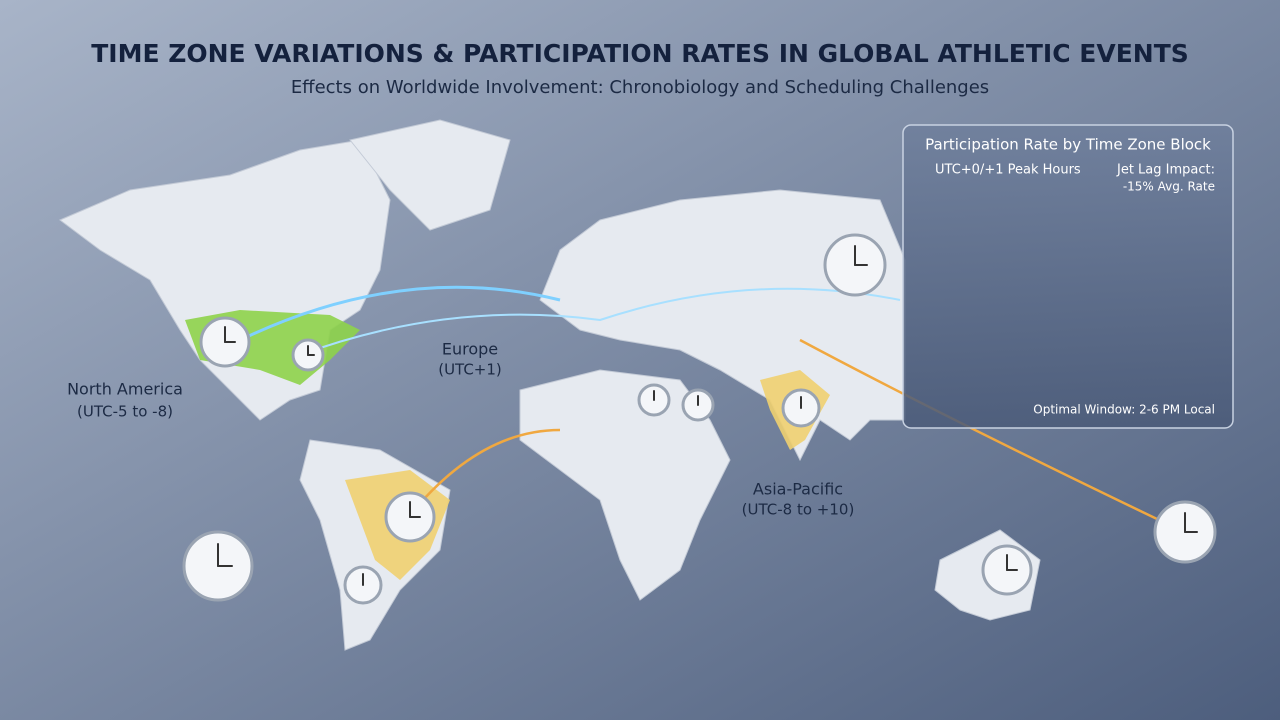 The width and height of the screenshot is (1280, 720). Describe the element at coordinates (430, 175) in the screenshot. I see `greenland` at that location.